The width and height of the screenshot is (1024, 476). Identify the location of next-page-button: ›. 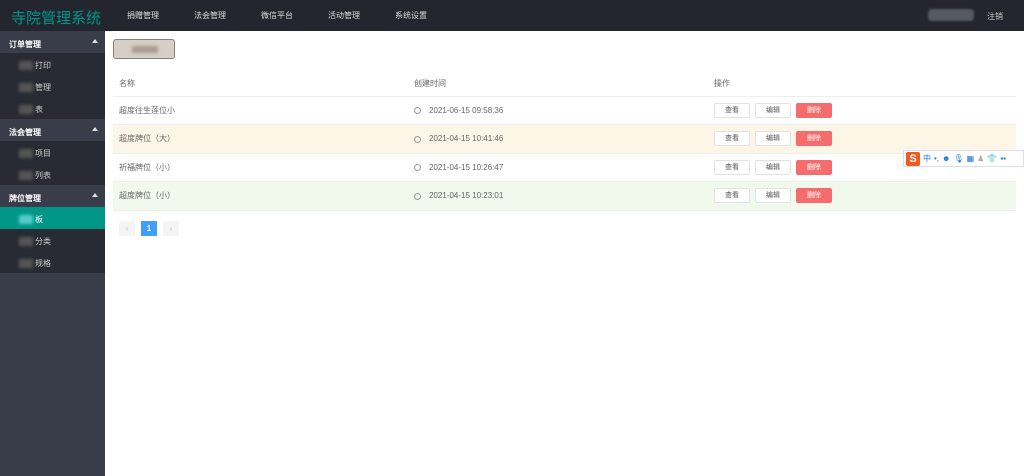
(171, 228).